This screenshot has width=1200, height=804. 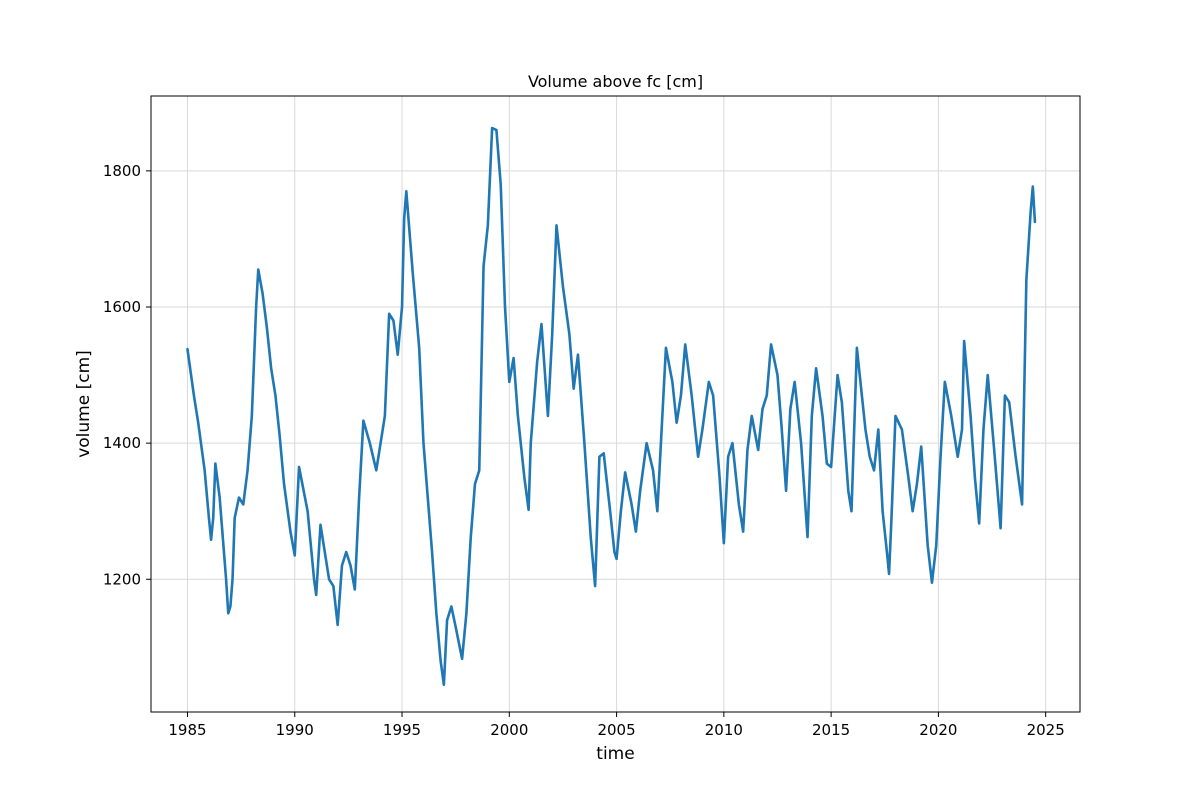 I want to click on chart-title: Volume above fc [cm], so click(x=615, y=81).